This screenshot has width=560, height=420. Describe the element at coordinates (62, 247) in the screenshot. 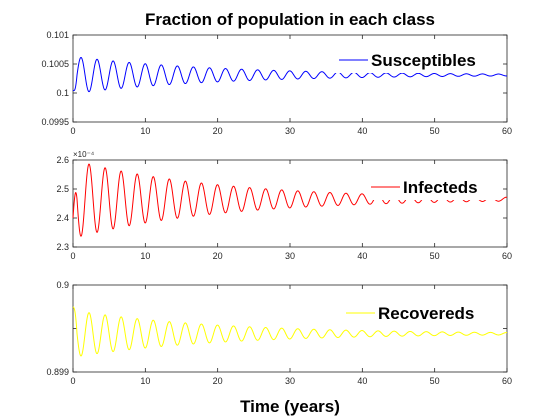

I see `y-tick-label: 2.3` at that location.